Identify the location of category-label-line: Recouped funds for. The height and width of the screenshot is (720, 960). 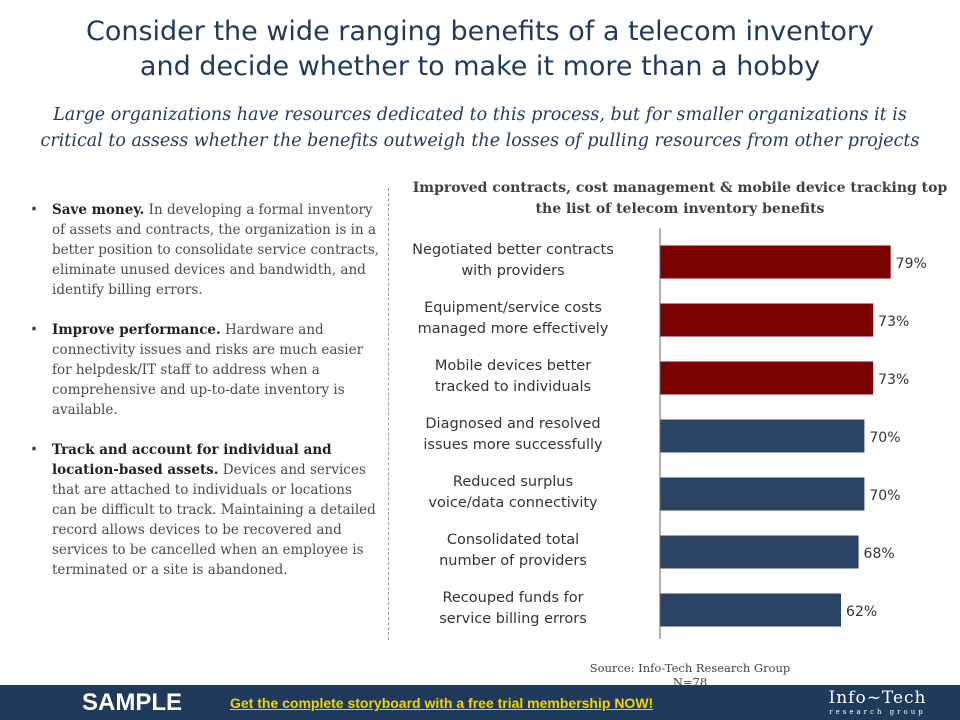
(512, 598).